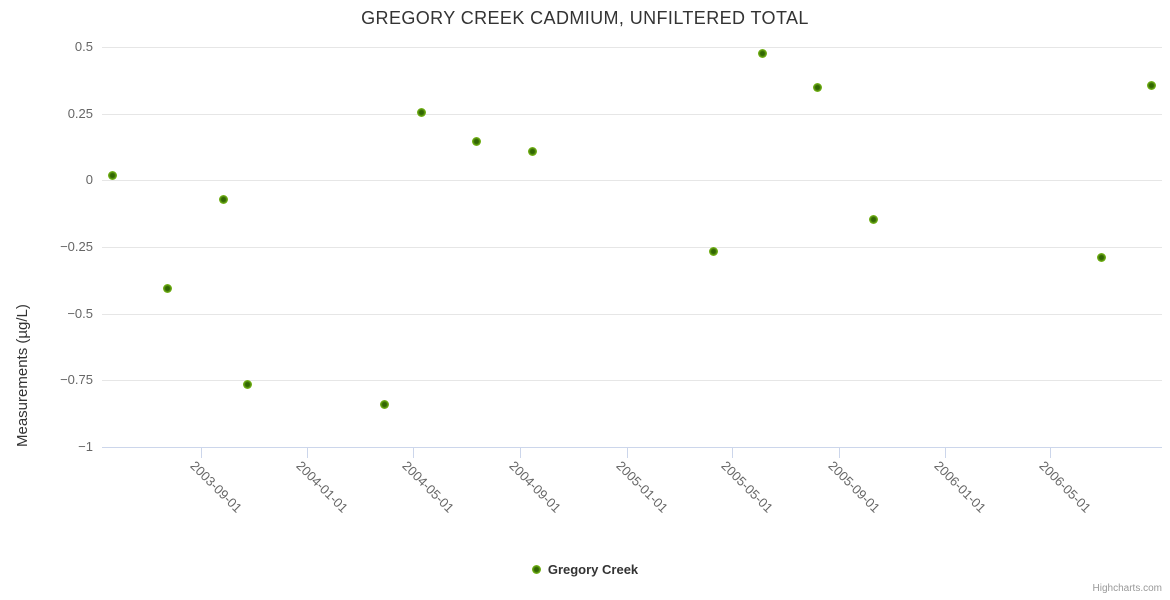 Image resolution: width=1170 pixels, height=600 pixels. I want to click on x-axis-label: 2006-01-01, so click(960, 487).